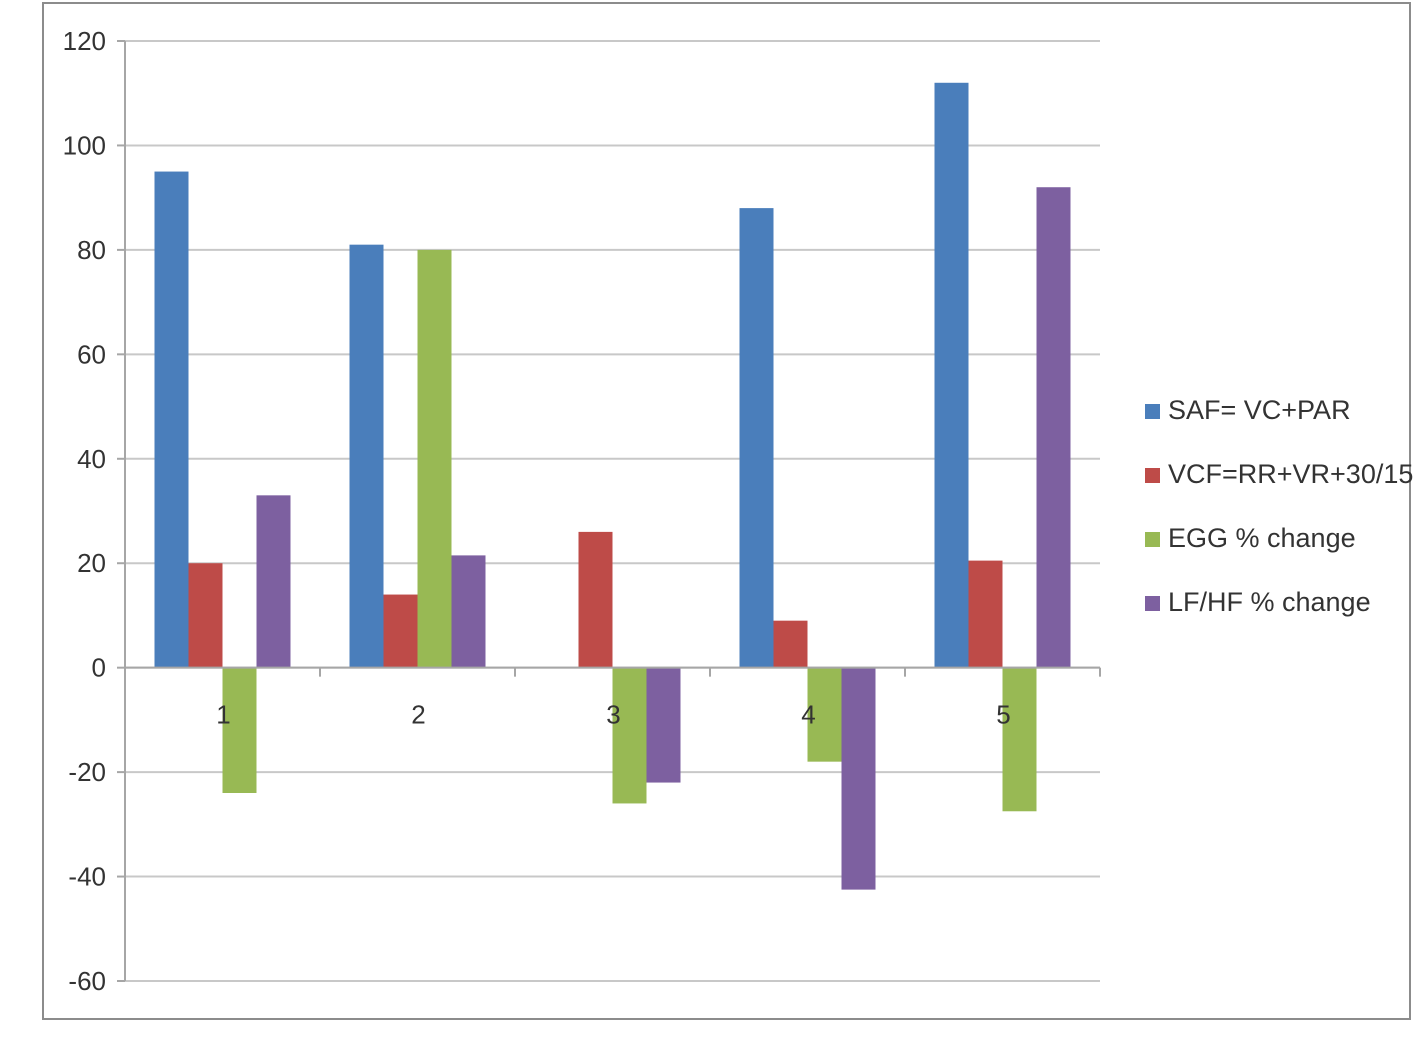 The image size is (1417, 1045). I want to click on y-tick-label: -40, so click(87, 877).